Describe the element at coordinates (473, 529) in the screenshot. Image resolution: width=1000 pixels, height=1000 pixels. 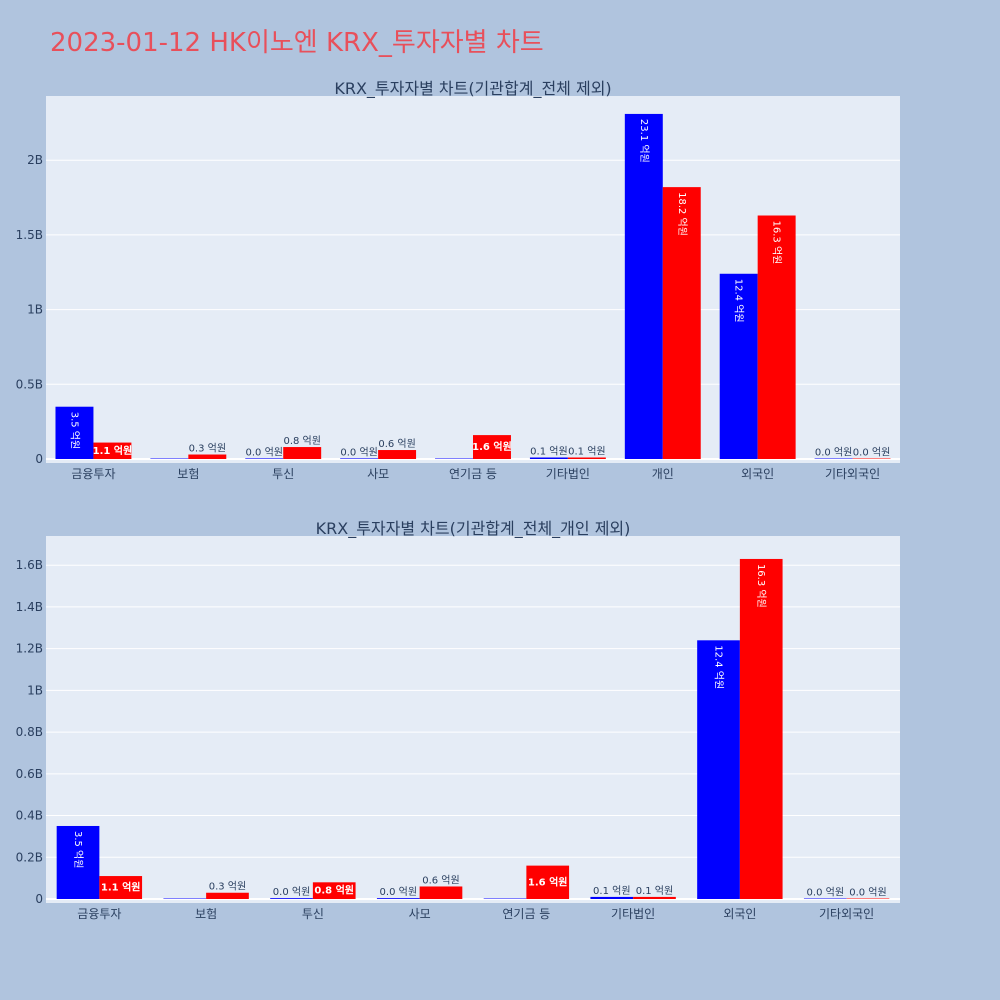
I see `chart-title: KRX_투자자별 차트(기관합계_전체_개인 제외)` at that location.